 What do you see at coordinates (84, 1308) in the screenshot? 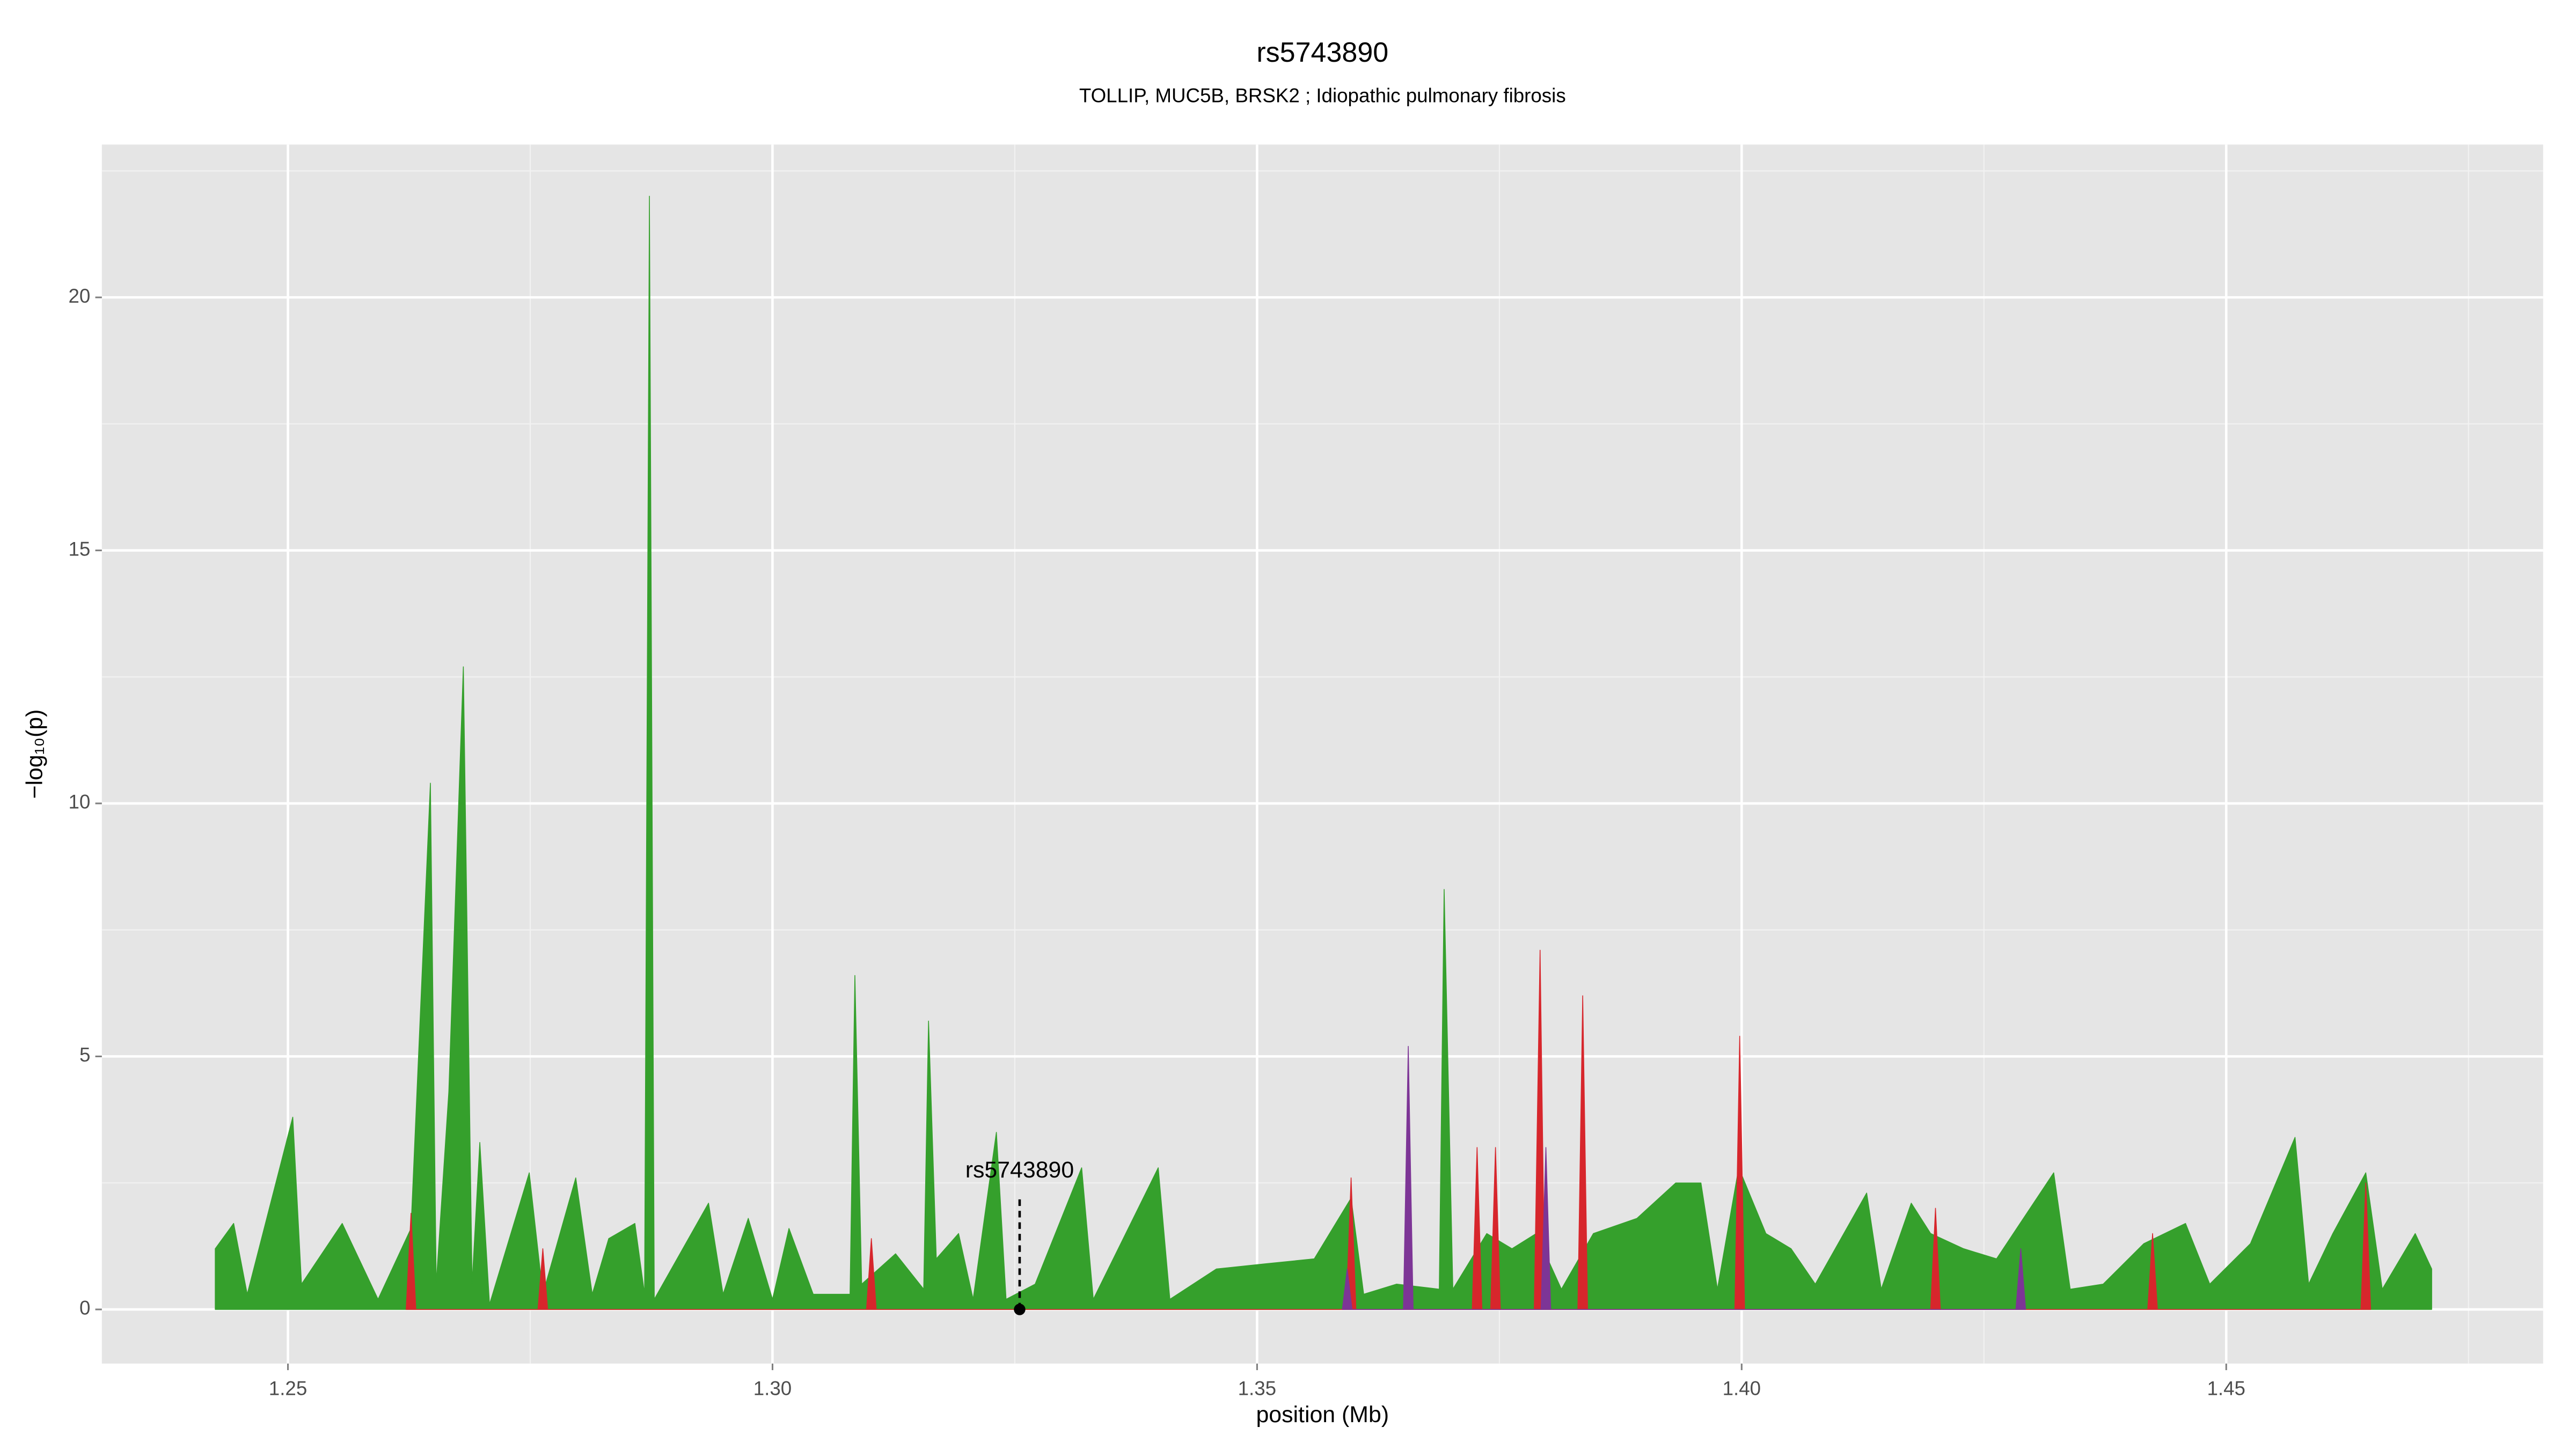
I see `y-tick-label: 0` at bounding box center [84, 1308].